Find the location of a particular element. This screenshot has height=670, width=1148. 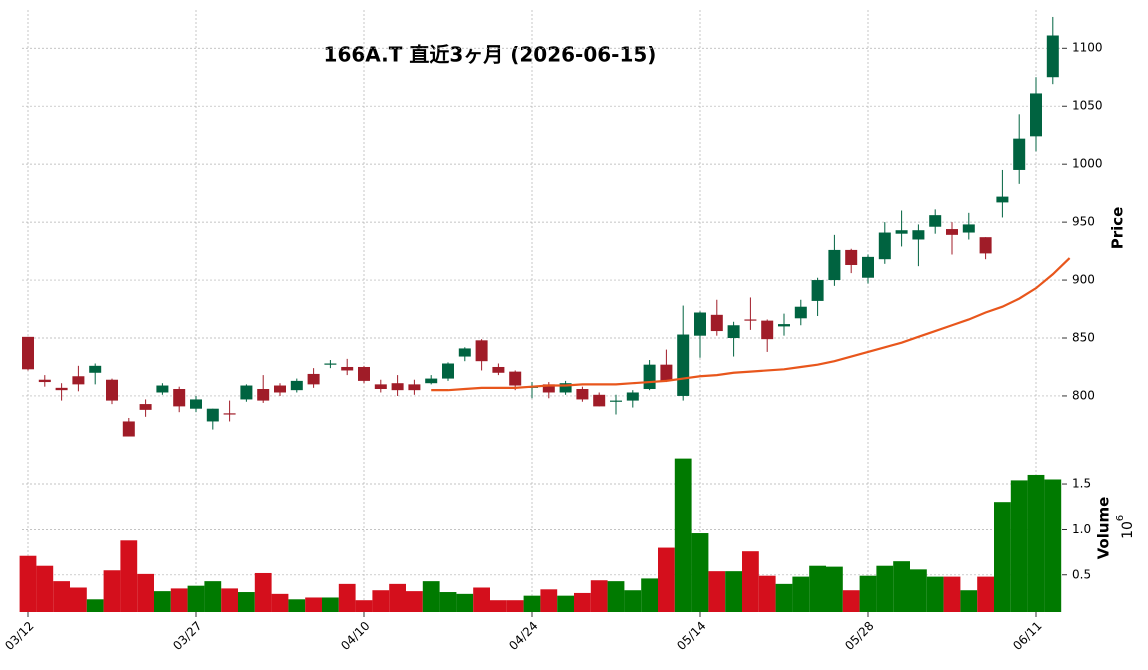

y-tick-label: 800 is located at coordinates (1083, 395).